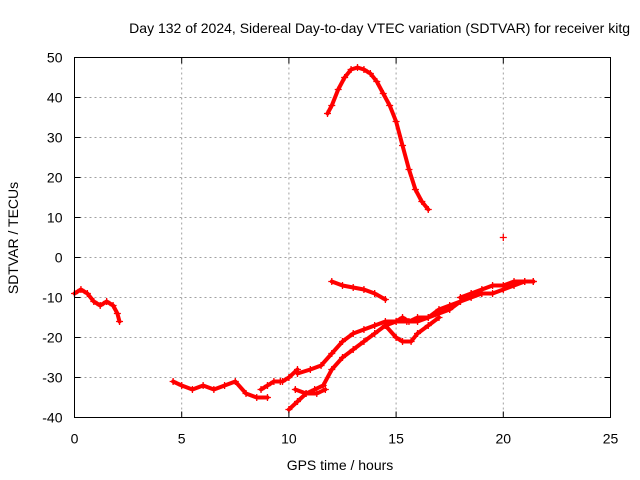  What do you see at coordinates (504, 439) in the screenshot?
I see `x-tick-label: 20` at bounding box center [504, 439].